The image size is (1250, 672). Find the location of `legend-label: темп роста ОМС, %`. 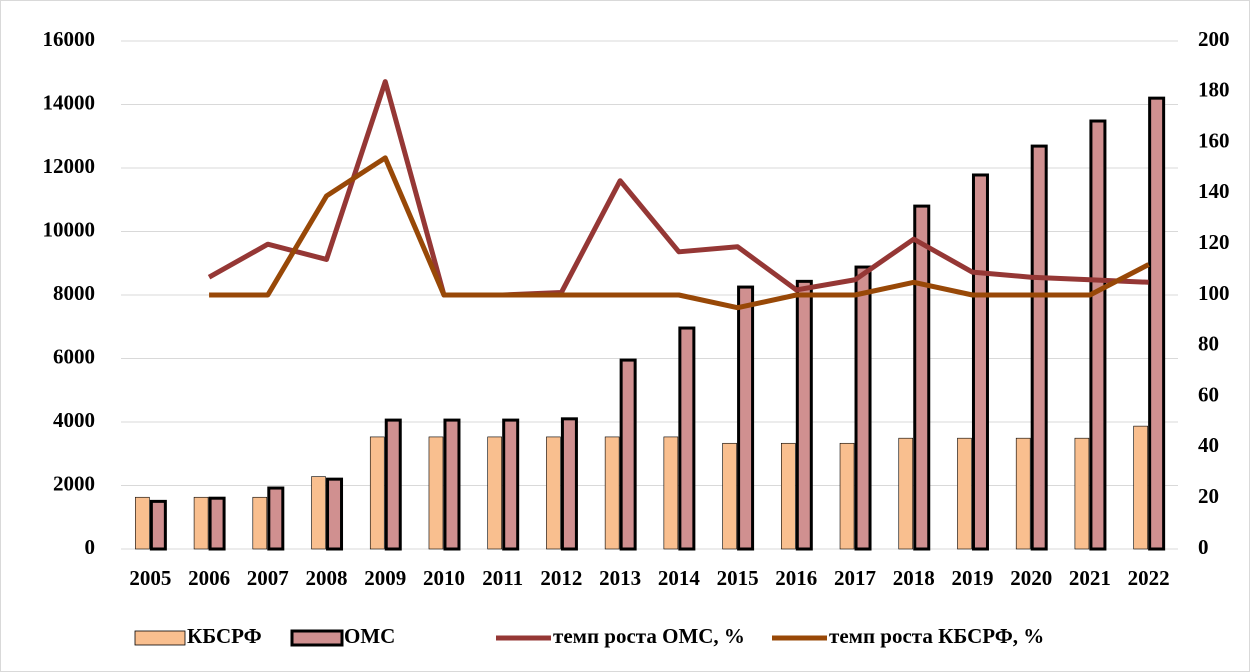

legend-label: темп роста ОМС, % is located at coordinates (649, 636).